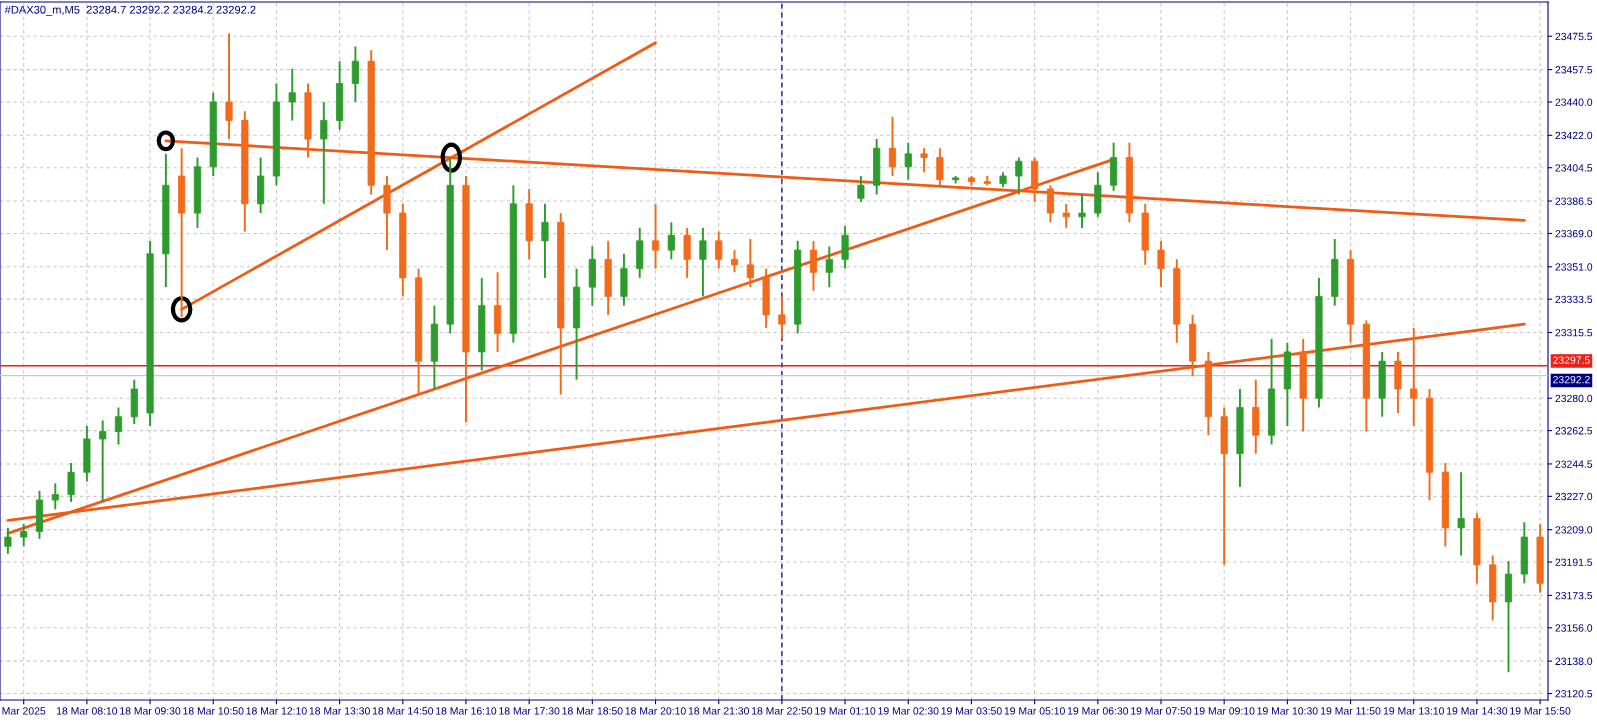 The height and width of the screenshot is (725, 1597). What do you see at coordinates (87, 711) in the screenshot?
I see `x-tick-label: 18 Mar 08:10` at bounding box center [87, 711].